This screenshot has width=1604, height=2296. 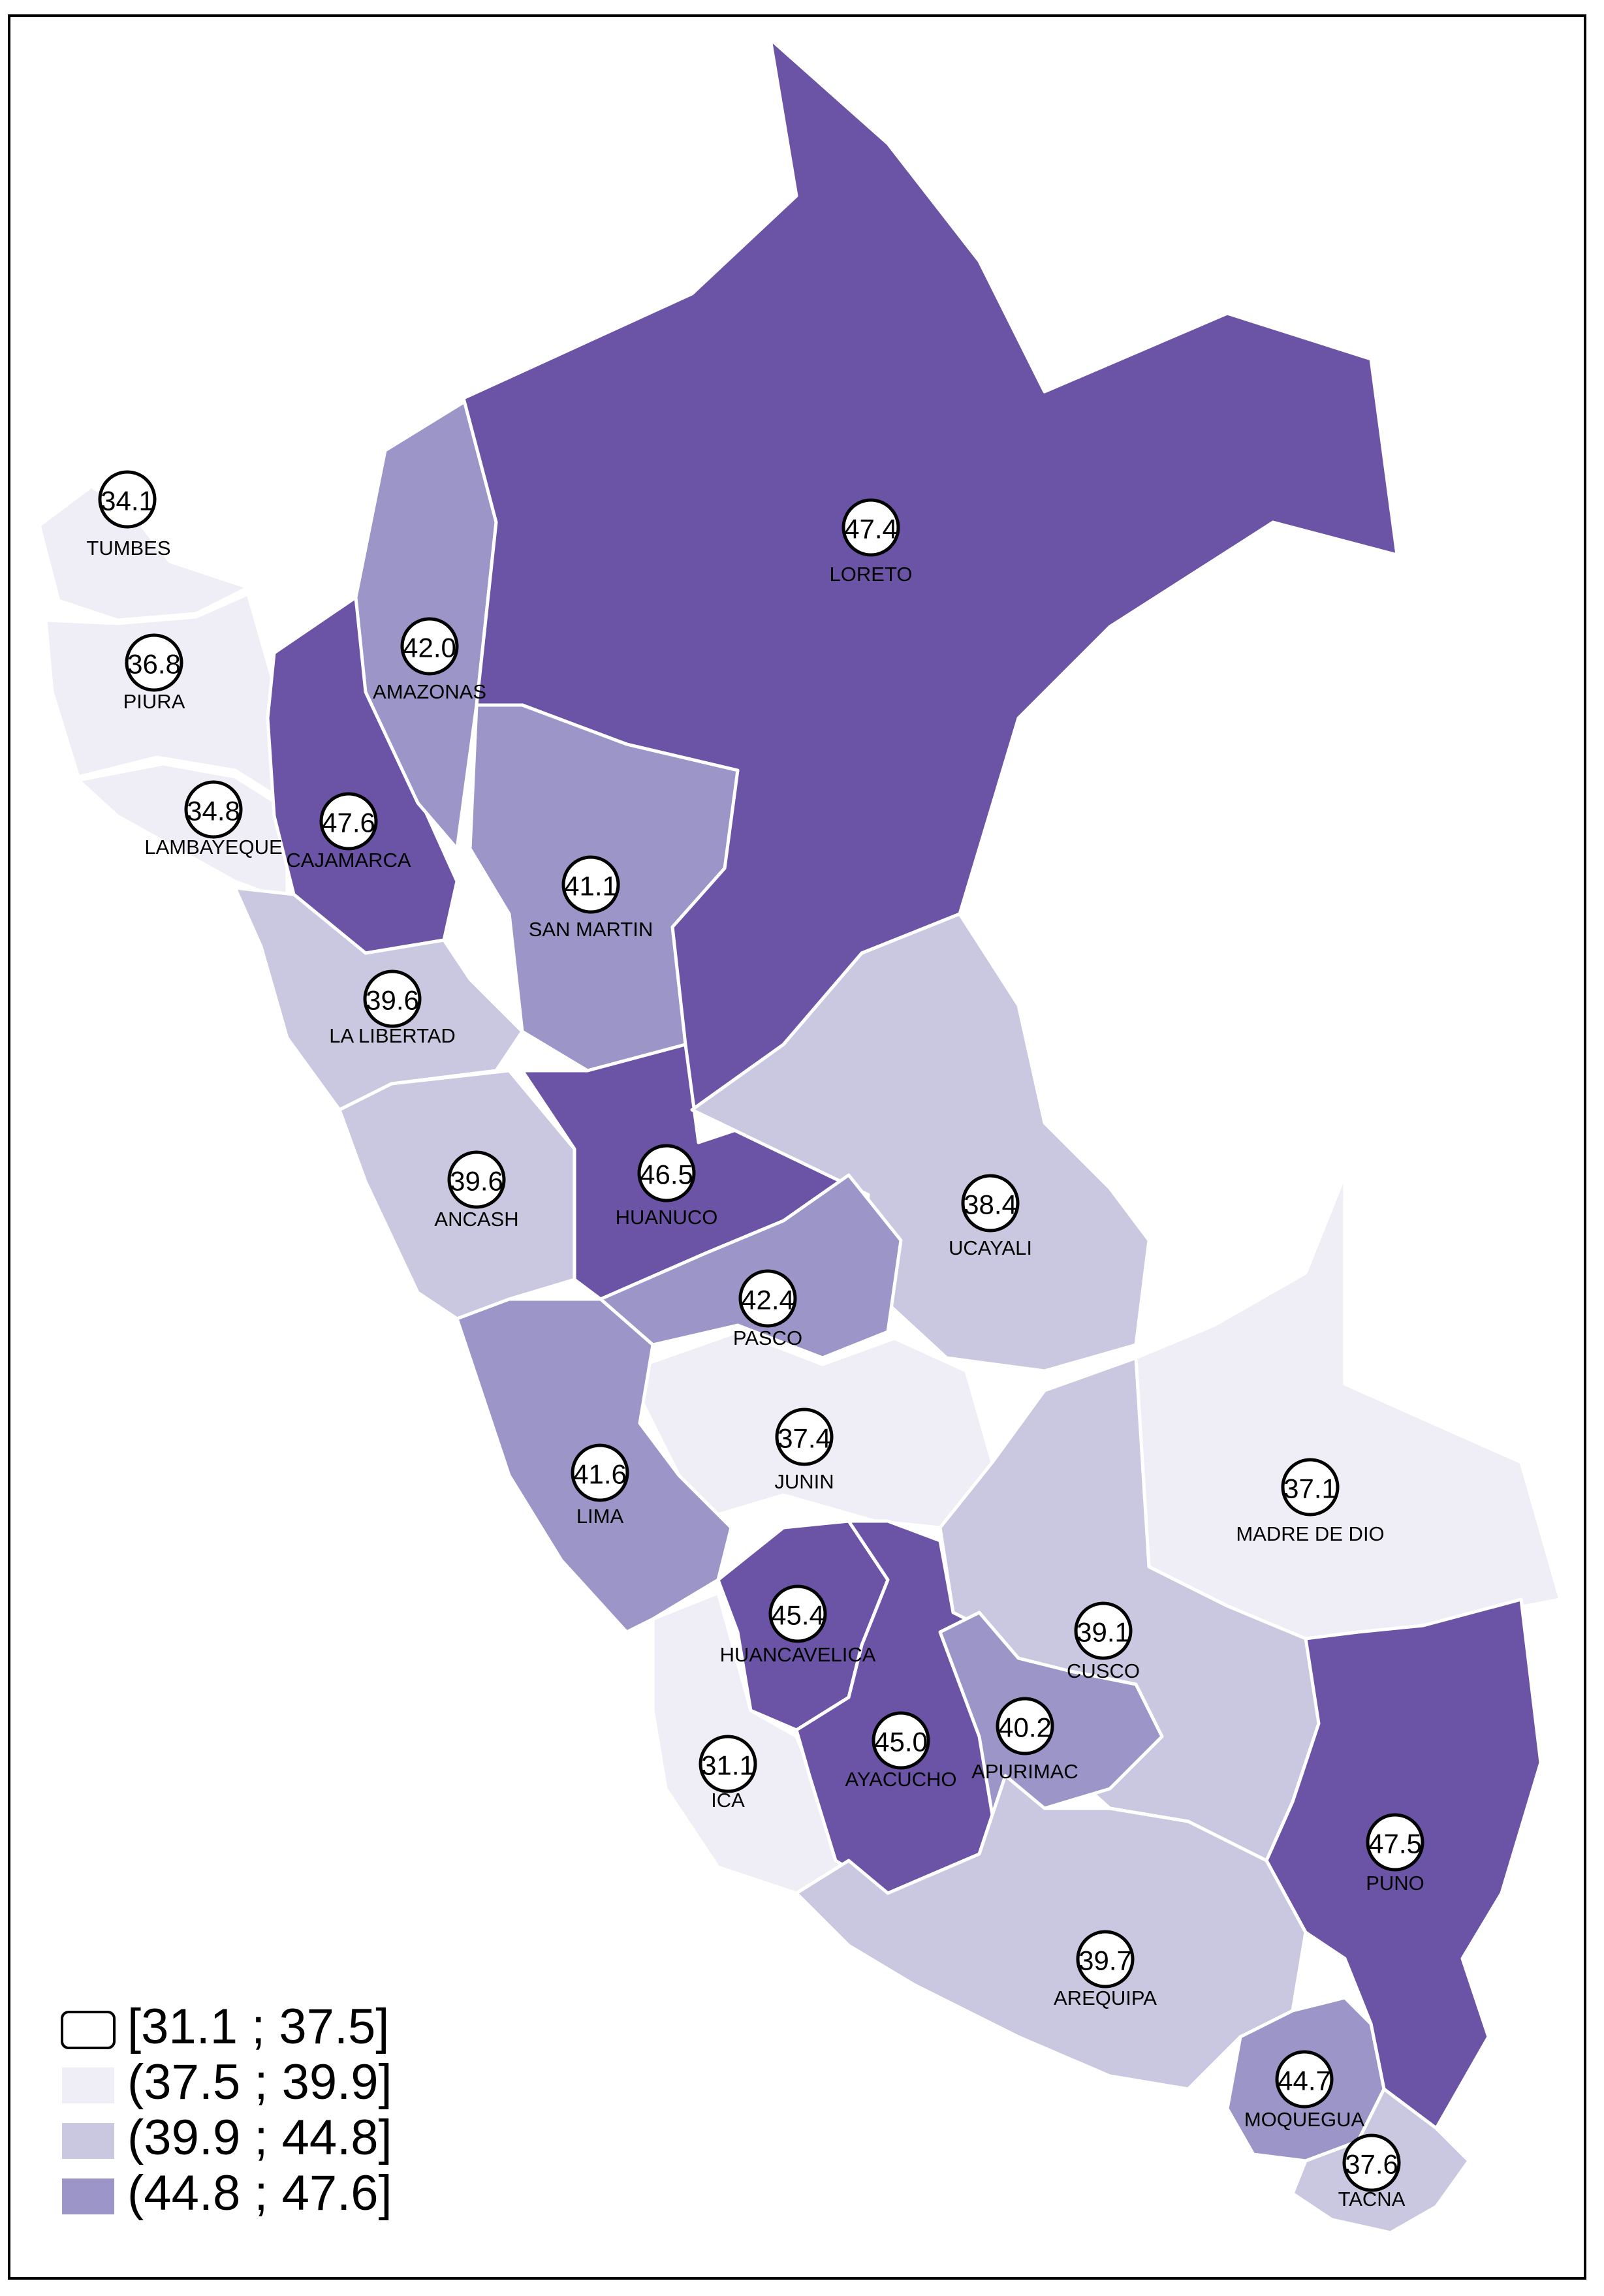 I want to click on region-pasco, so click(x=751, y=1266).